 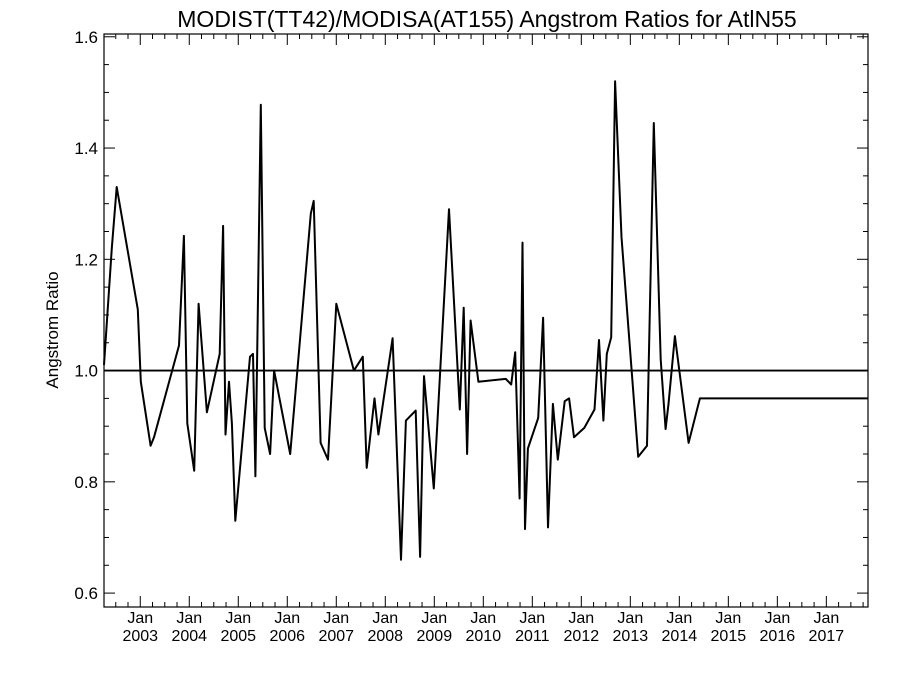 What do you see at coordinates (729, 636) in the screenshot?
I see `x-tick-year-label: 2015` at bounding box center [729, 636].